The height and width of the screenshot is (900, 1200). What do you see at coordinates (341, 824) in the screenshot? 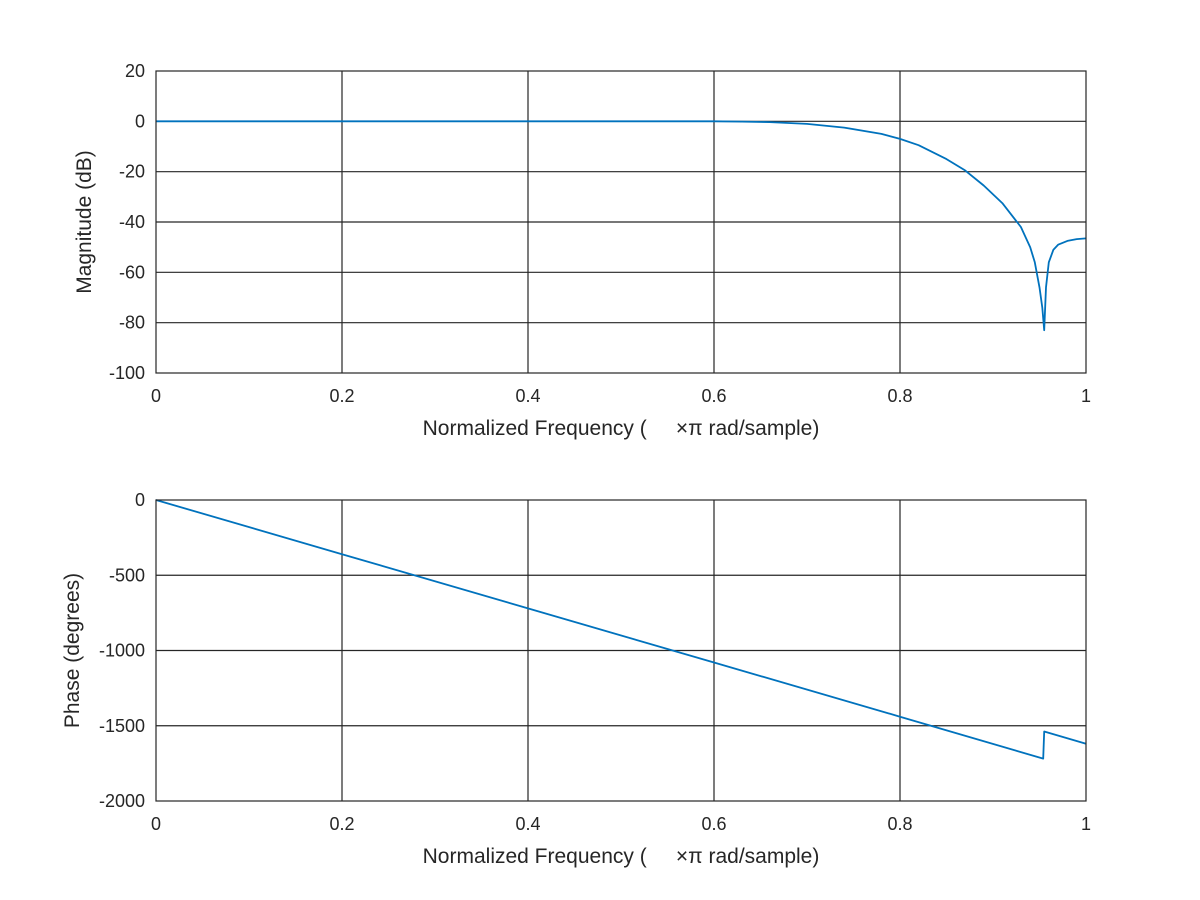
I see `phase-x-tick-label: 0.2` at bounding box center [341, 824].